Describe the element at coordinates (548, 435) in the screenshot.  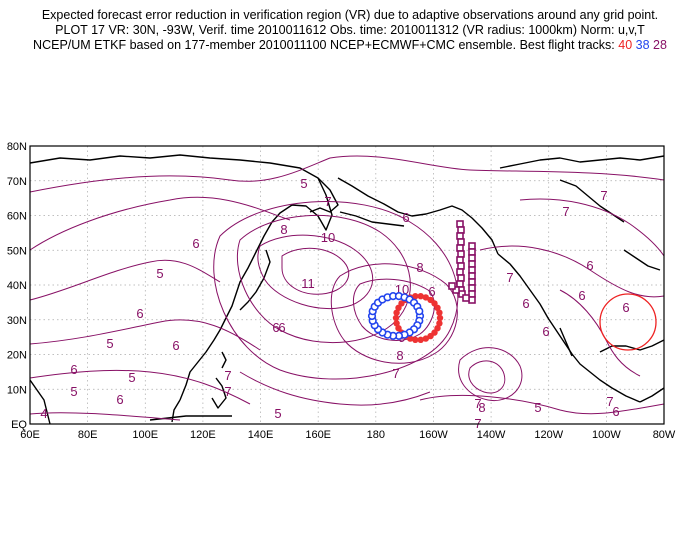
I see `lon-label: 120W` at that location.